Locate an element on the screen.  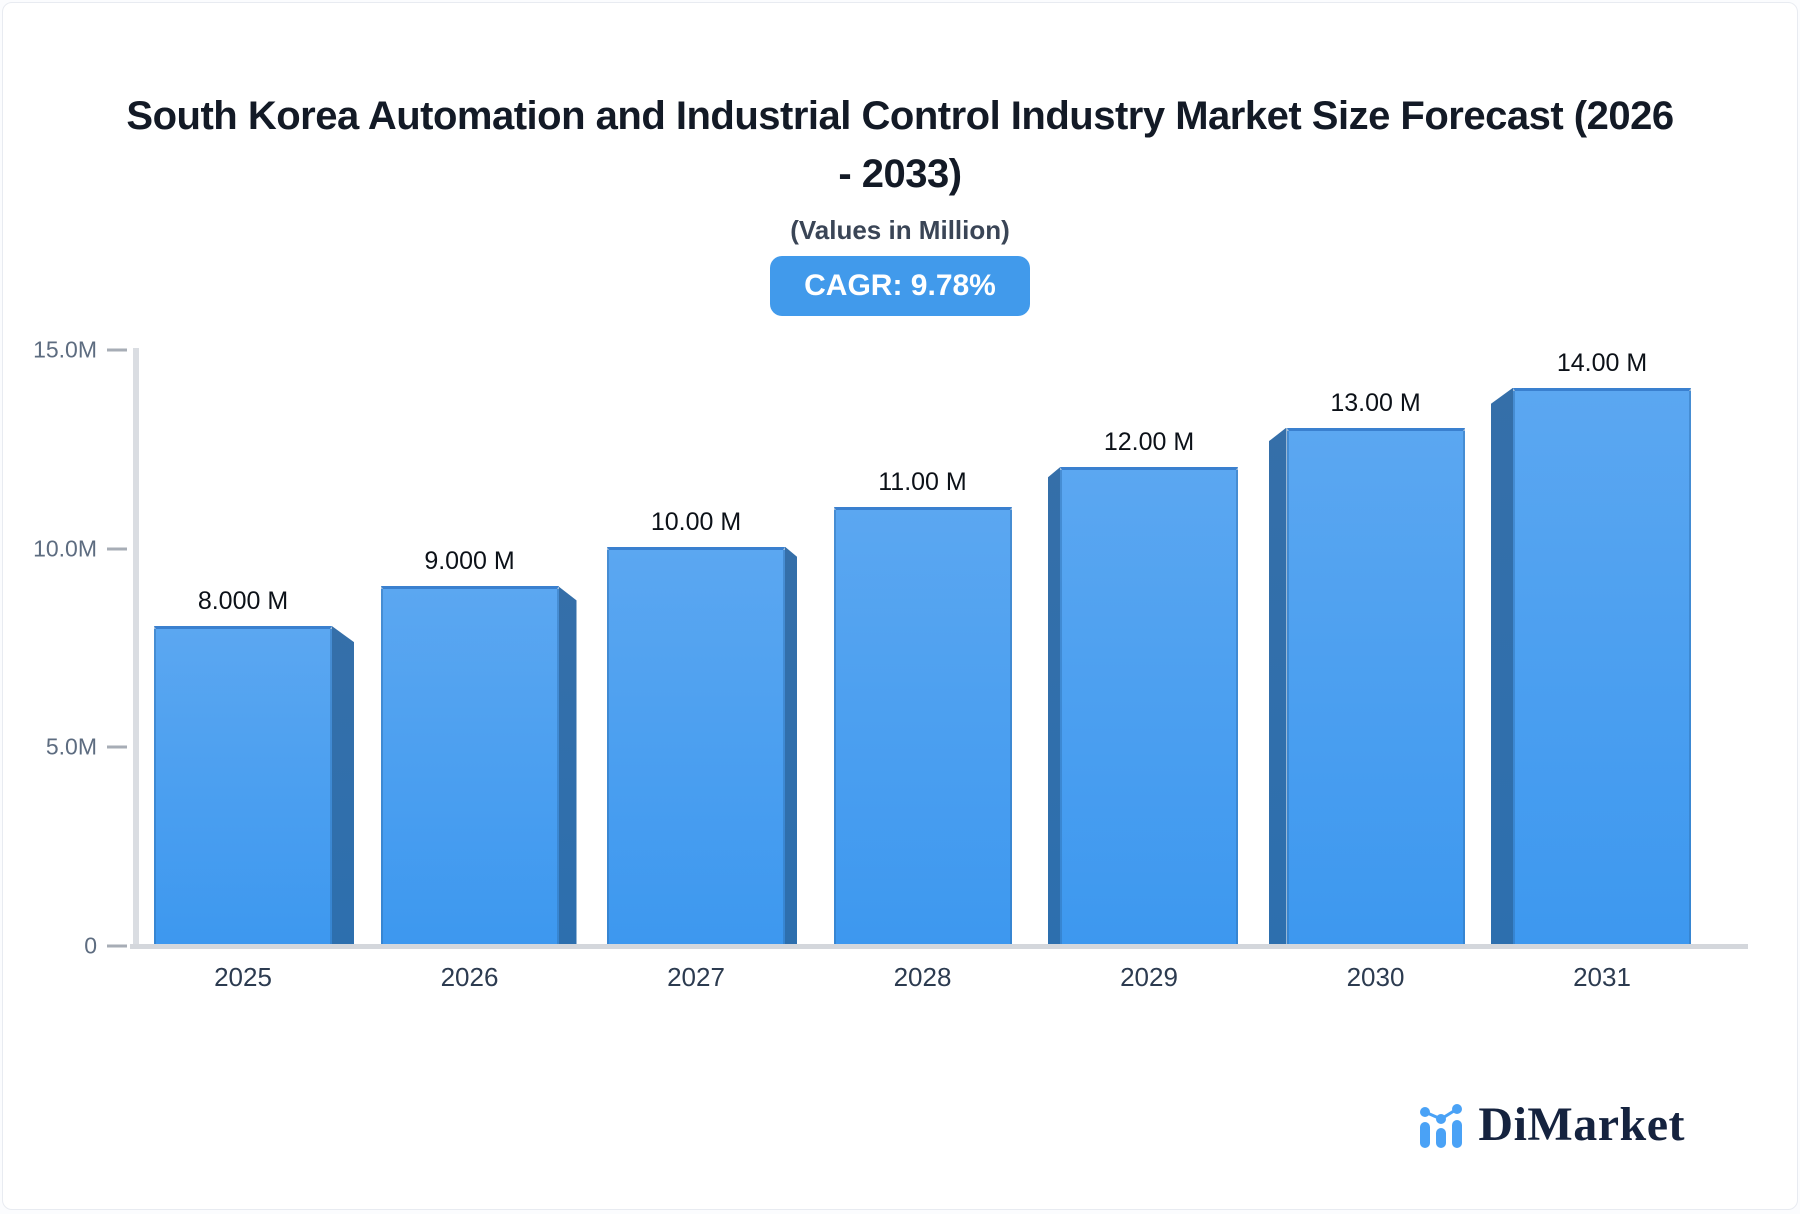
y-tick-15m: 15.0M is located at coordinates (65, 350).